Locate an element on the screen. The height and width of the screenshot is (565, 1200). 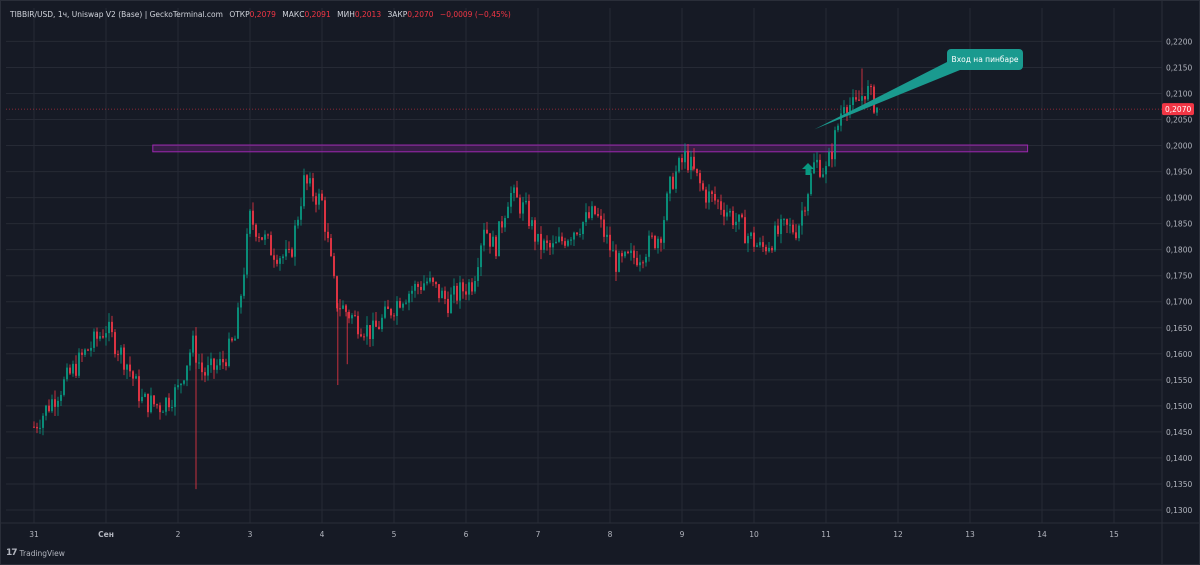
time-tick-label: 8 is located at coordinates (610, 534).